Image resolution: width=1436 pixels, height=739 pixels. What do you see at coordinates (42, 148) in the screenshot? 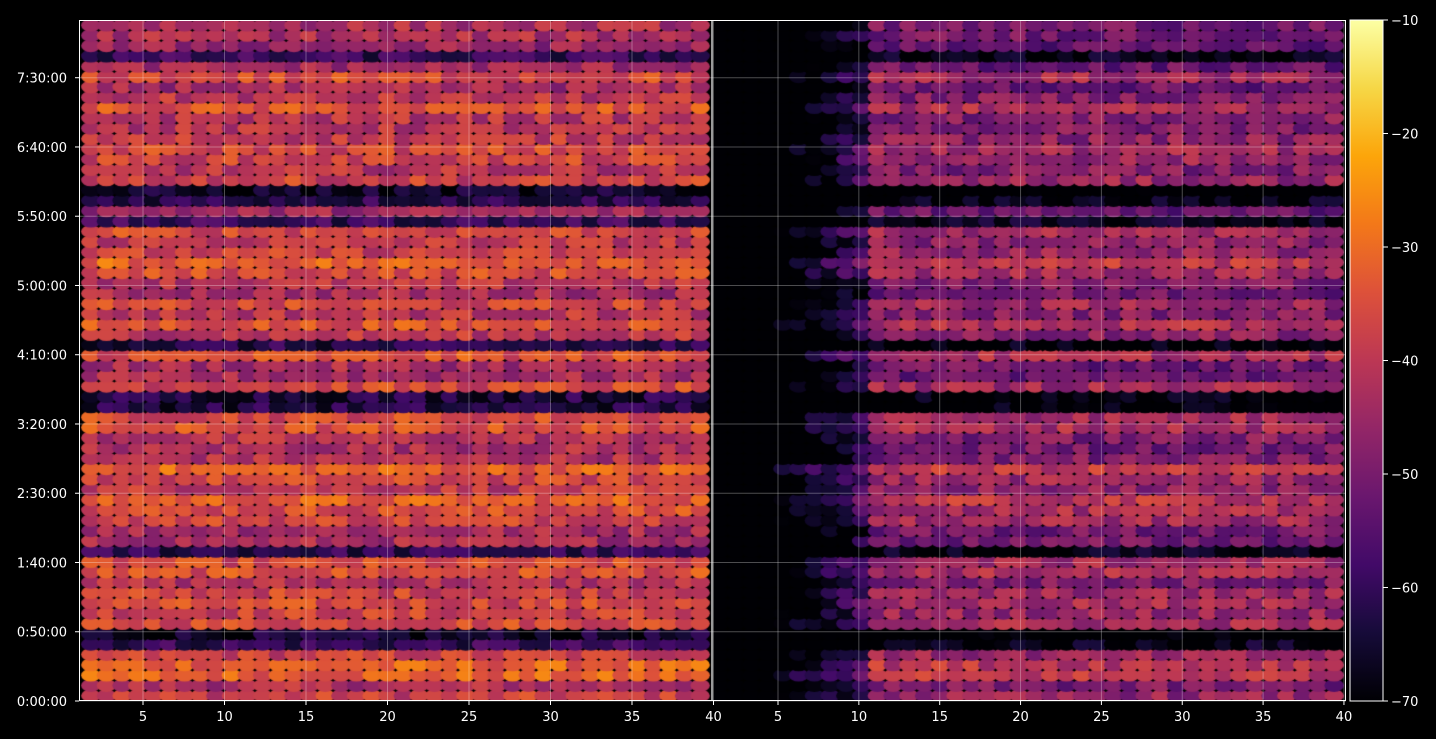
I see `y-tick-label: 6:40:00` at bounding box center [42, 148].